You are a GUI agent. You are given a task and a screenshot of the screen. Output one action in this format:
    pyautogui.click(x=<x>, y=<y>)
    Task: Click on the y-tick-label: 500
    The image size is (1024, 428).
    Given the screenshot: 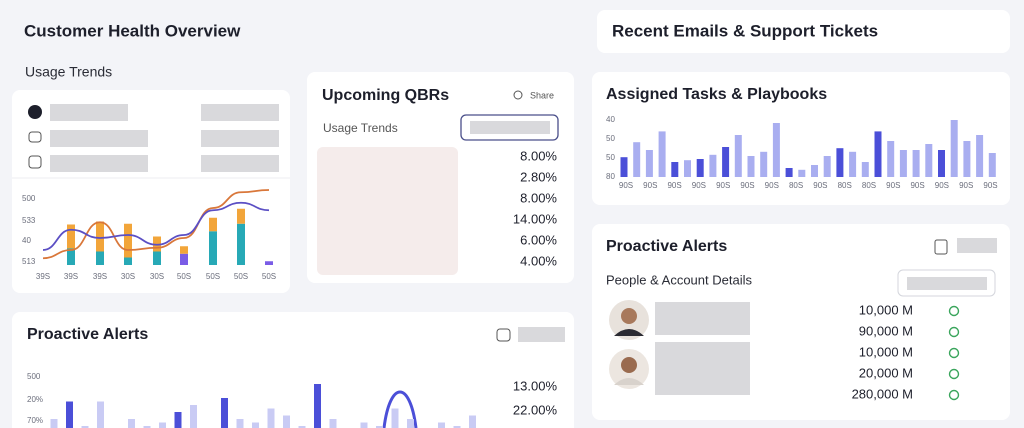 What is the action you would take?
    pyautogui.click(x=29, y=198)
    